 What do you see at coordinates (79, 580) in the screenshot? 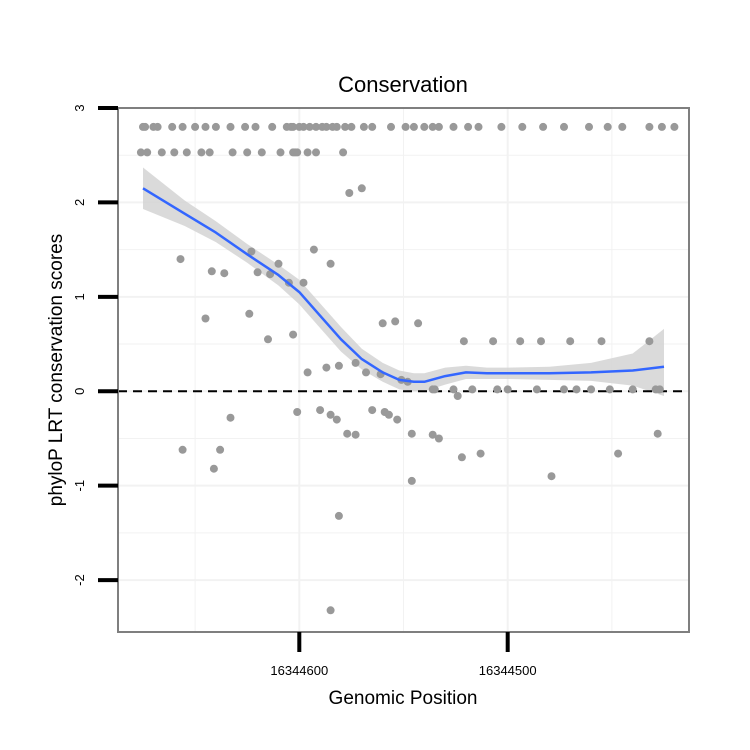
I see `y-tick-label: -2` at bounding box center [79, 580].